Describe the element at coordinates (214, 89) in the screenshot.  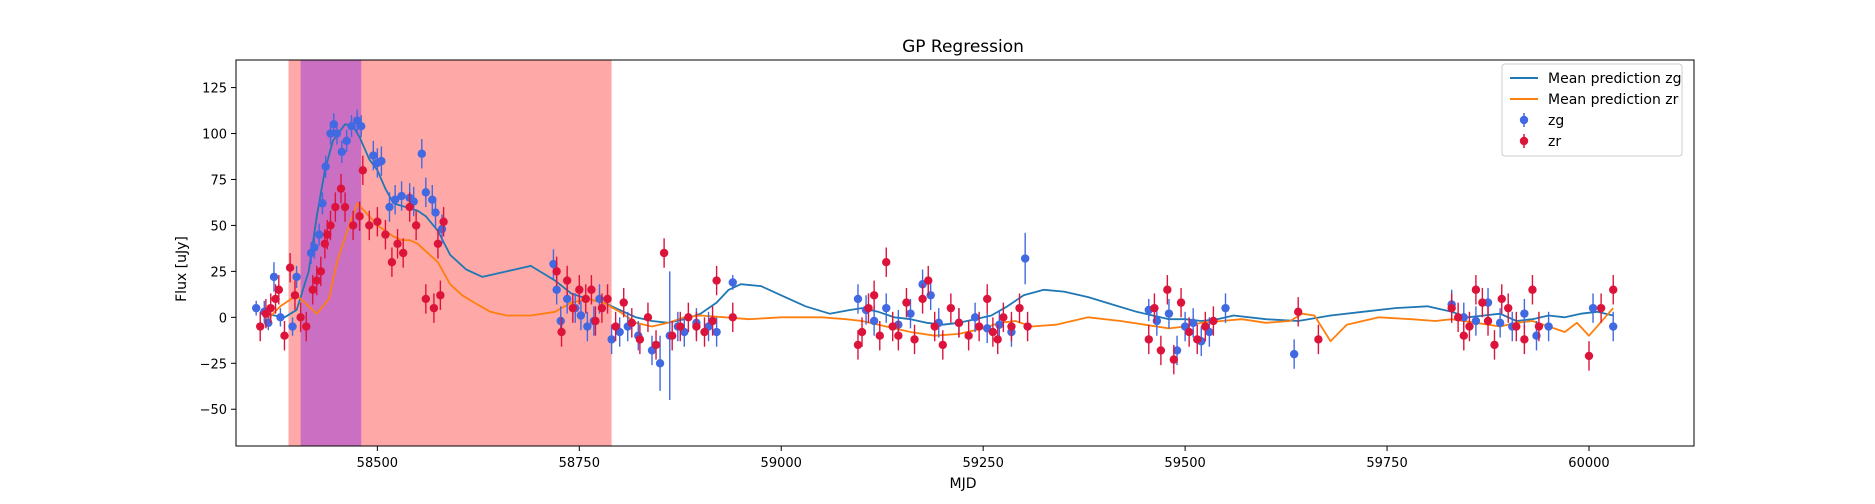
I see `y-tick-label: 125` at that location.